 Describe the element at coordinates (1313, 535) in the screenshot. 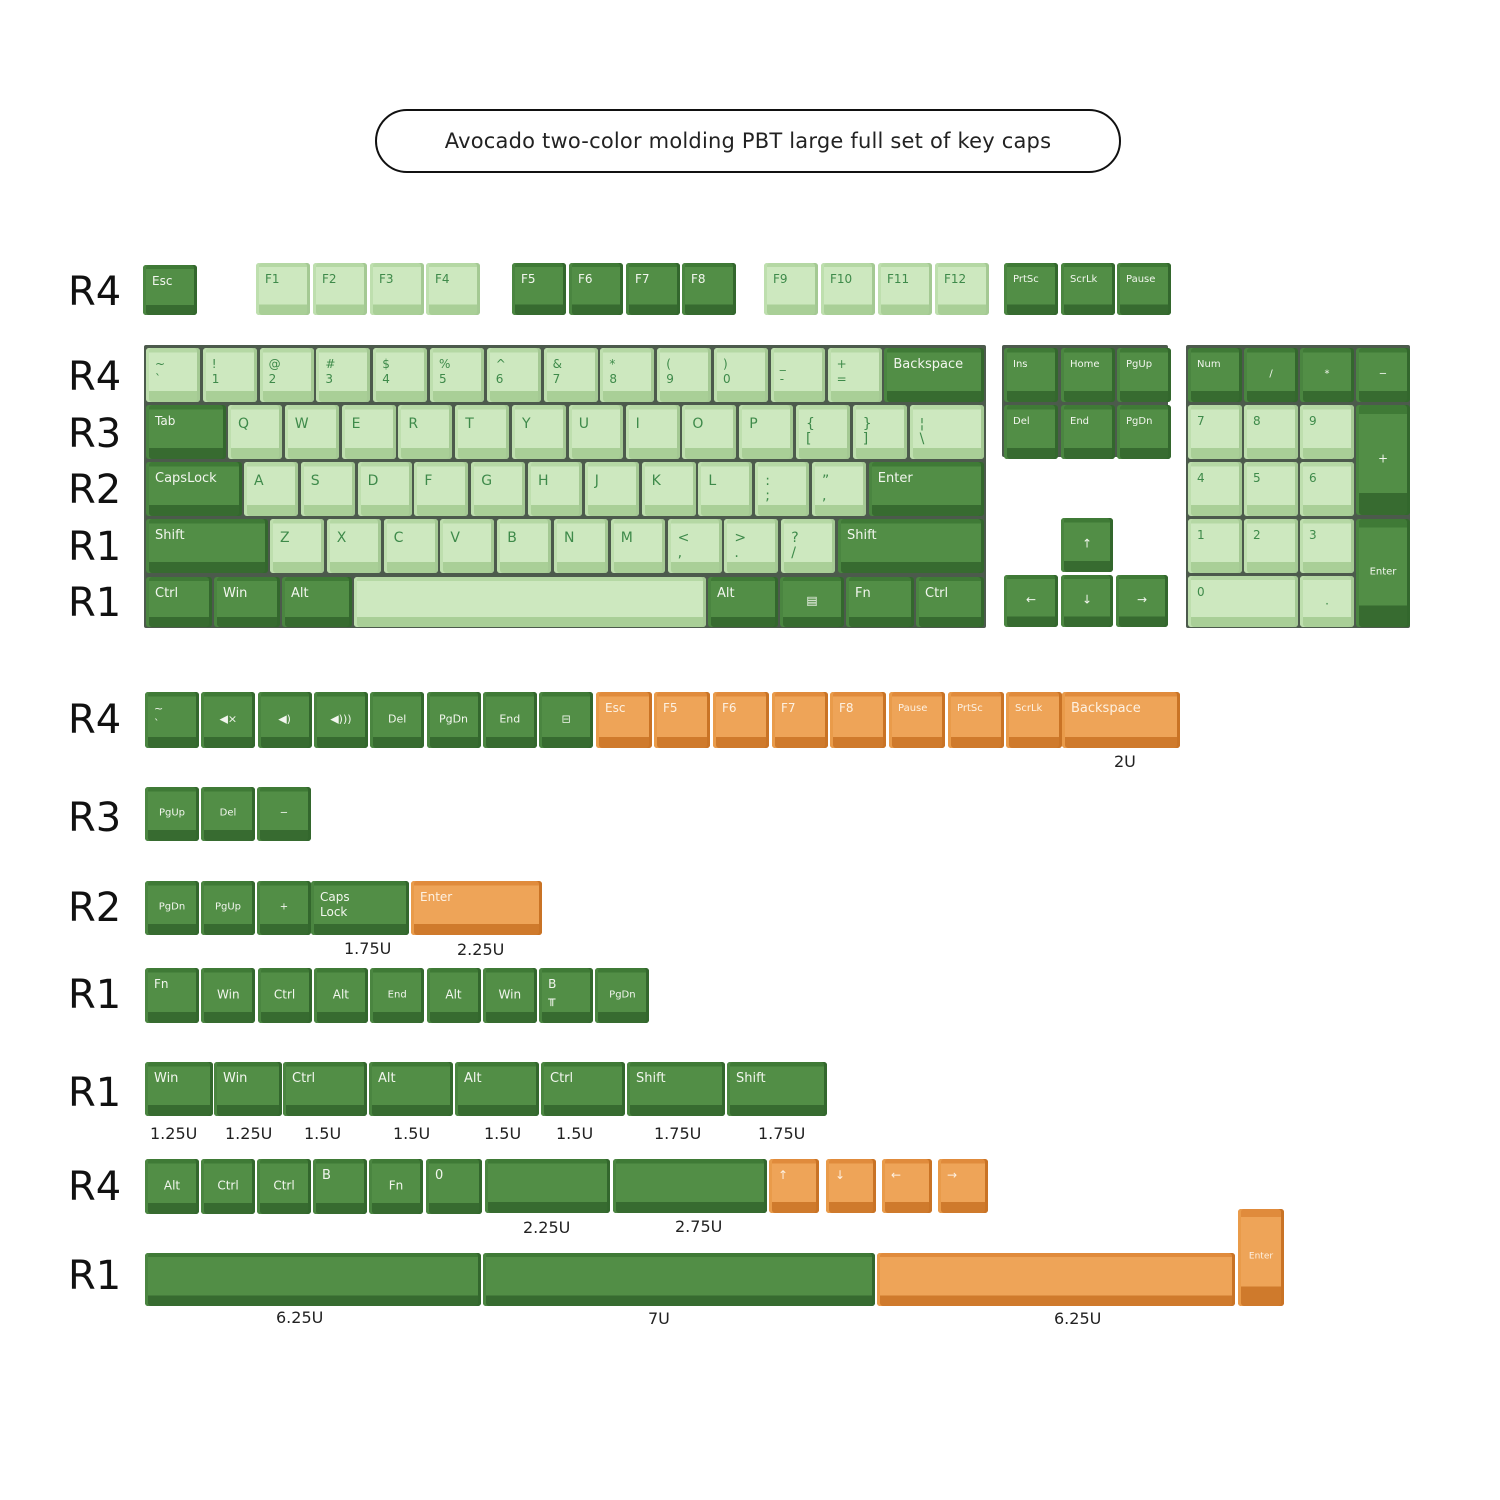

I see `keycap-legend: 3` at that location.